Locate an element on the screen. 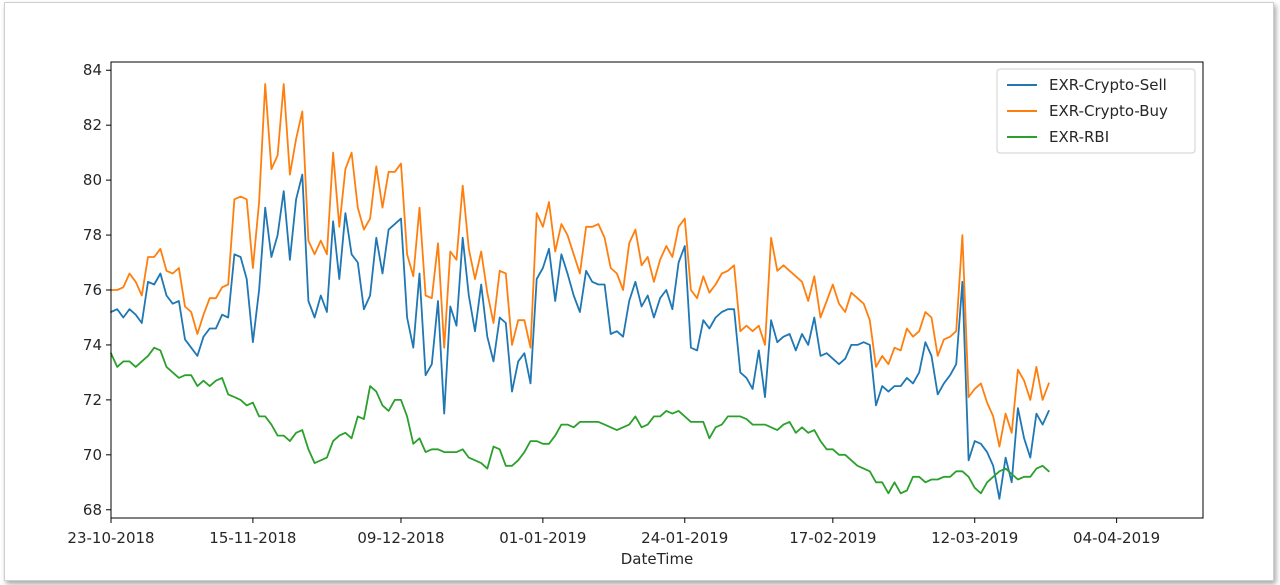  x-tick-label-0: 23-10-2018 is located at coordinates (110, 538).